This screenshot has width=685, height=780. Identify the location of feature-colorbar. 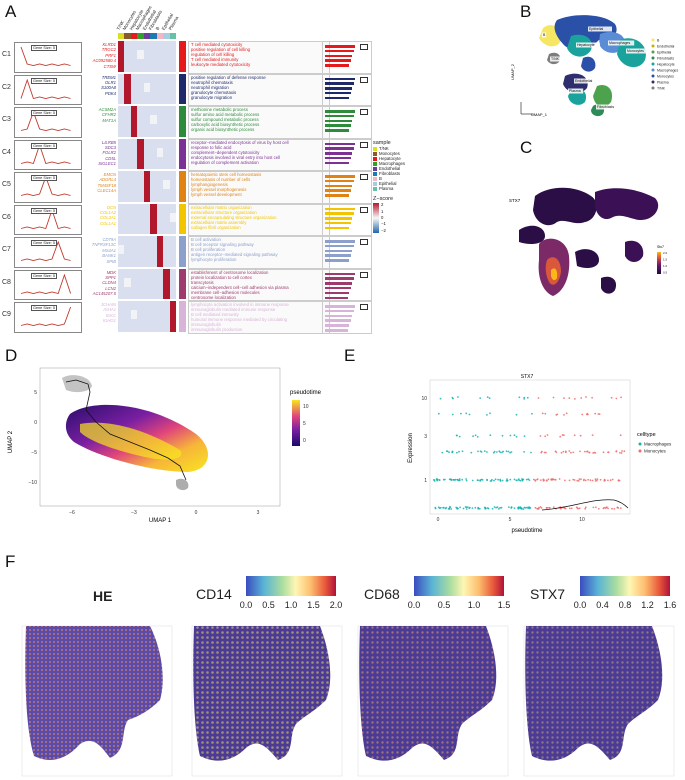
(659, 263).